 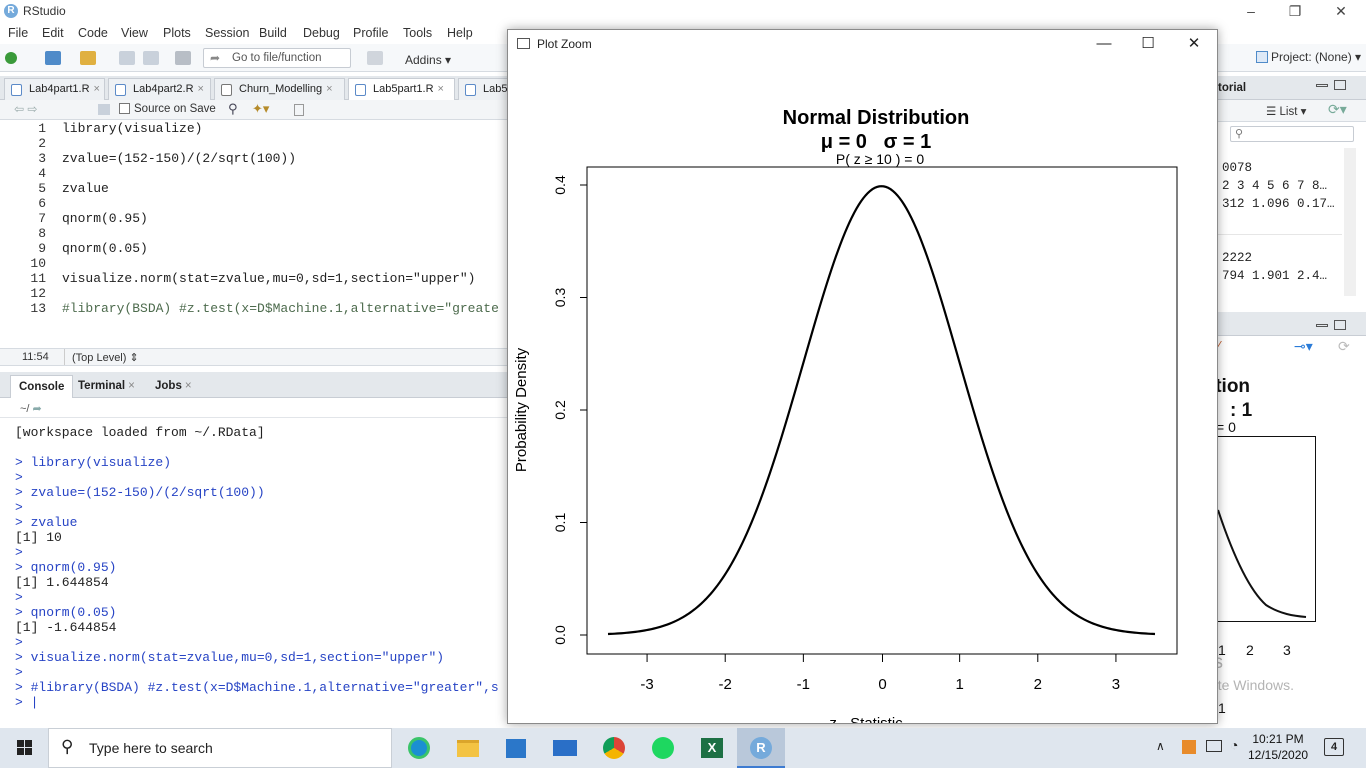 I want to click on scope-selector: (Top Level) ⇕, so click(x=105, y=358).